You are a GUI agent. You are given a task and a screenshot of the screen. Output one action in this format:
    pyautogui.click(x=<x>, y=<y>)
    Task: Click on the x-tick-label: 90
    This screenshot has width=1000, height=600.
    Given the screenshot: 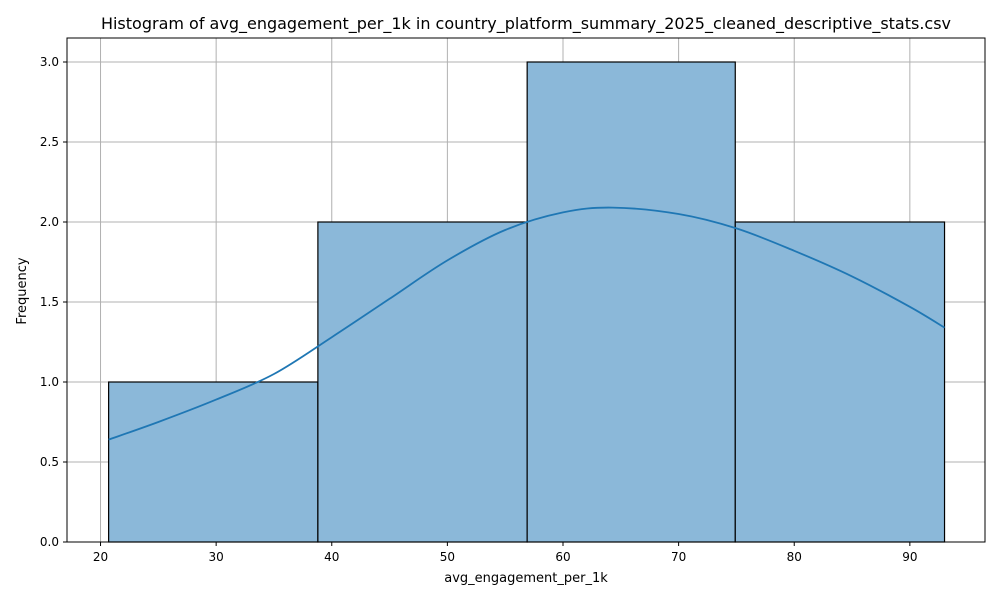 What is the action you would take?
    pyautogui.click(x=909, y=557)
    